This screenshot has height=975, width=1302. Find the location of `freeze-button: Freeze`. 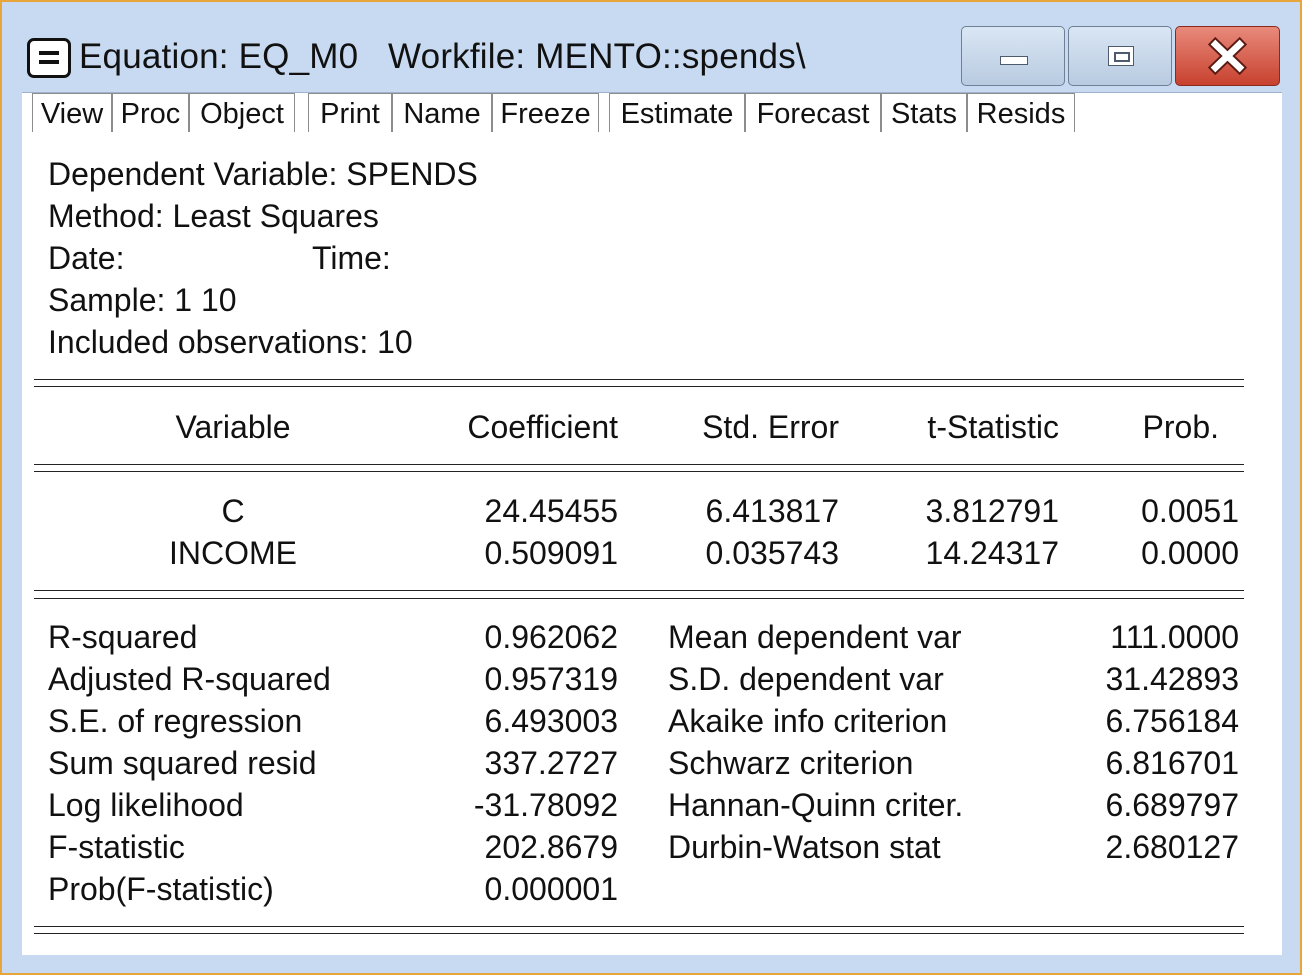

freeze-button: Freeze is located at coordinates (545, 113).